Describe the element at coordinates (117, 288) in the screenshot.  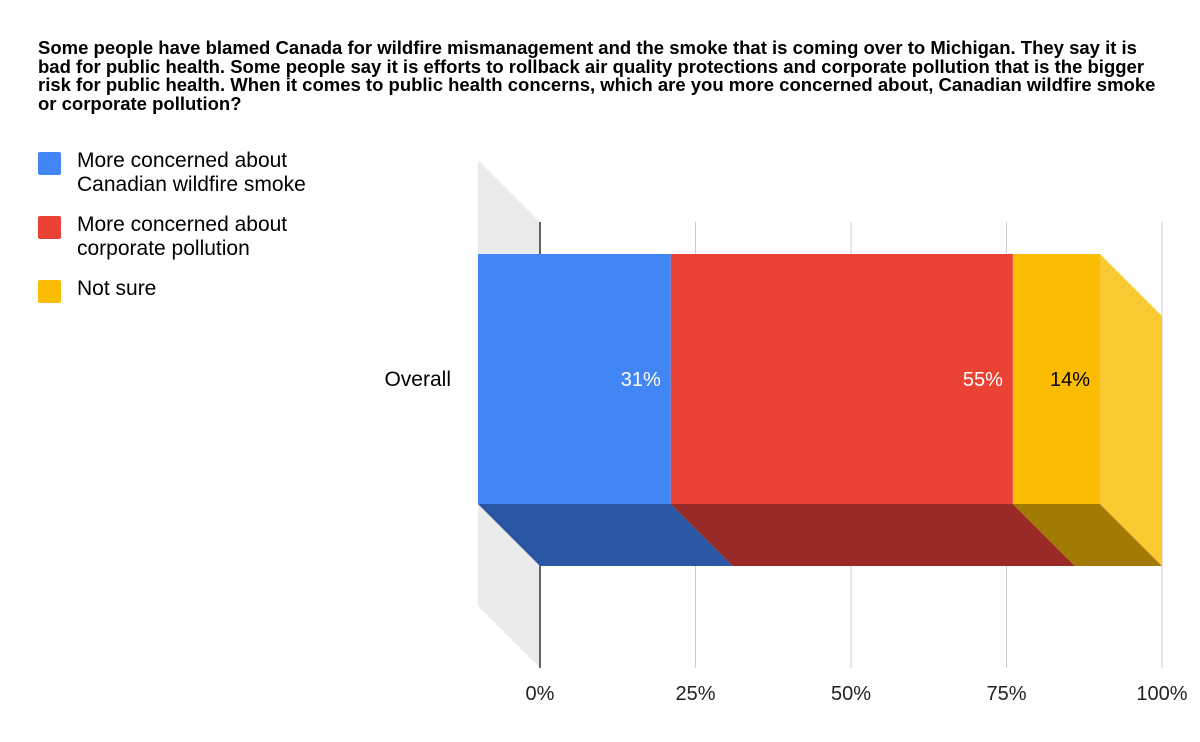
I see `legend-label-not-sure: Not sure` at that location.